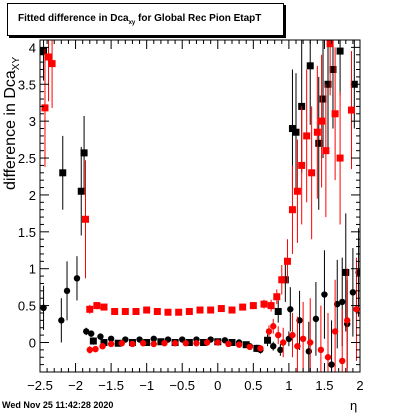  I want to click on y-tick-label: 0, so click(32, 342).